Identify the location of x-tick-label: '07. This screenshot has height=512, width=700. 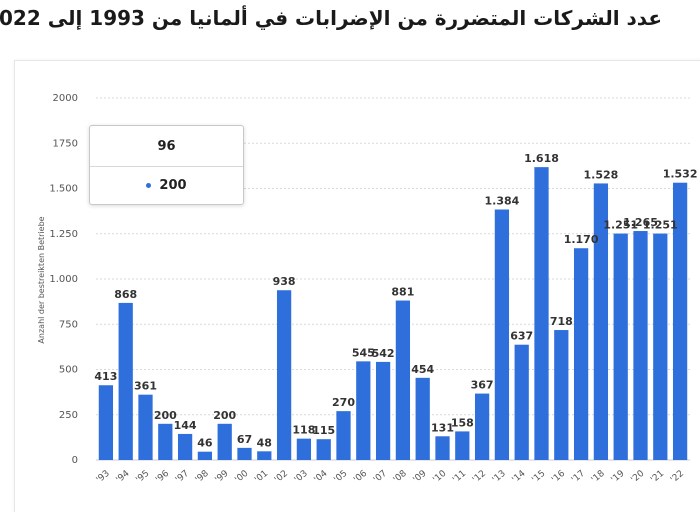
(380, 477).